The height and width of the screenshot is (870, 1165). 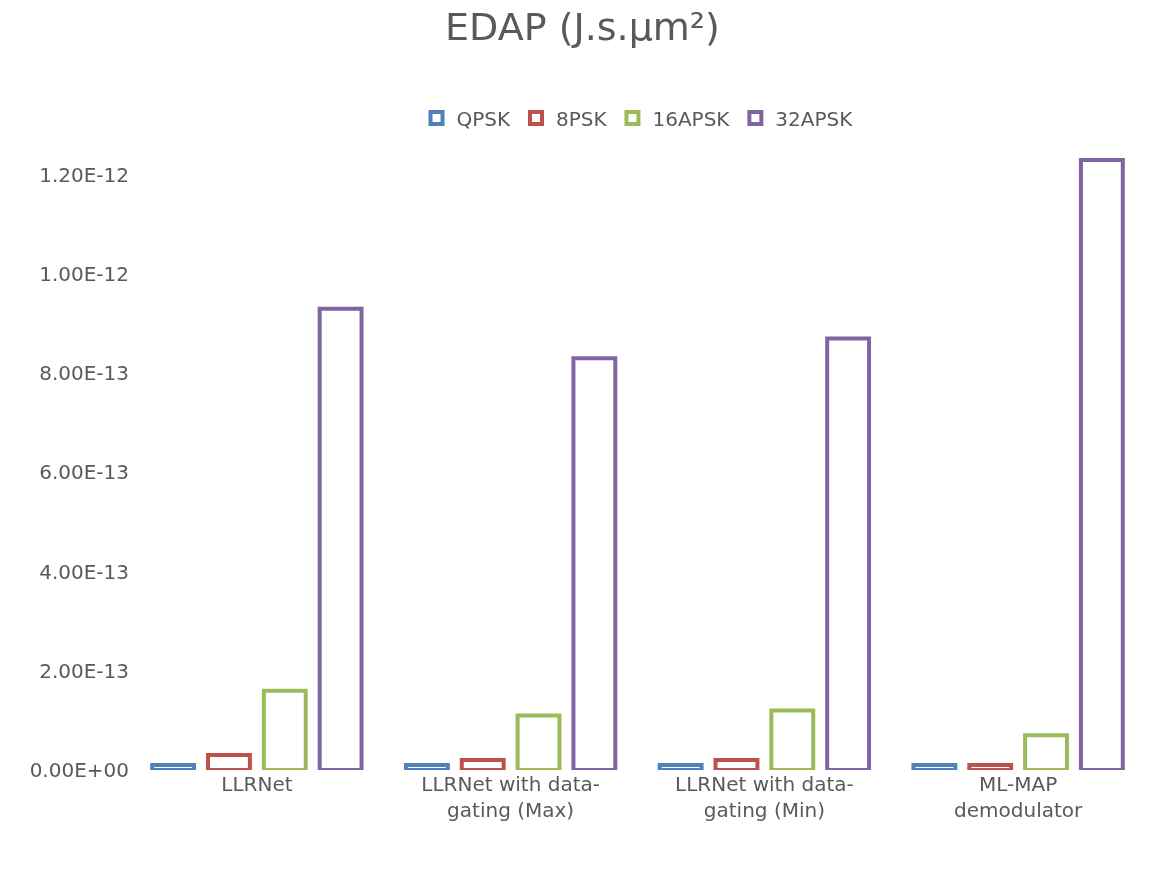 I want to click on y-tick-label: 1.20E-12, so click(x=84, y=174).